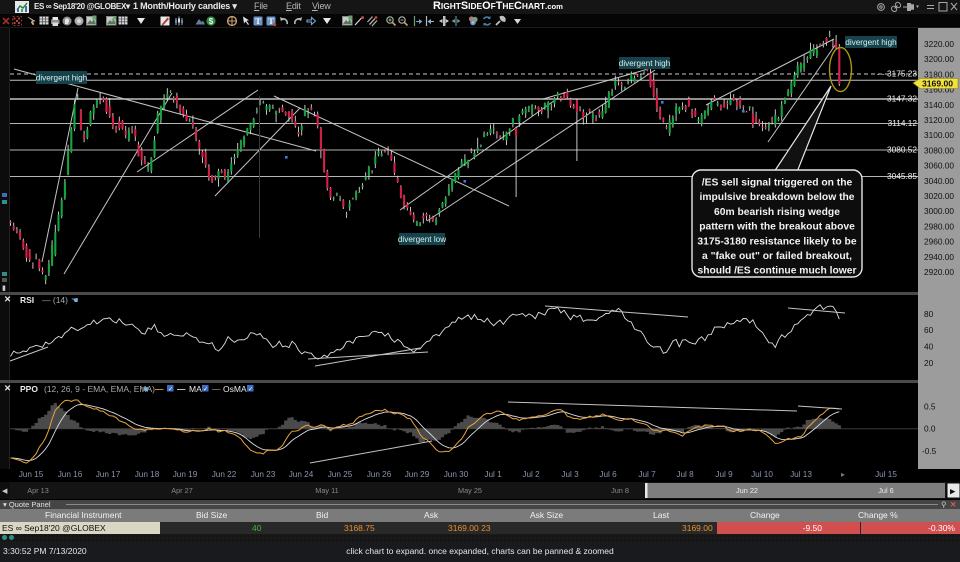 This screenshot has width=960, height=562. What do you see at coordinates (470, 490) in the screenshot?
I see `svg-text: May 25` at bounding box center [470, 490].